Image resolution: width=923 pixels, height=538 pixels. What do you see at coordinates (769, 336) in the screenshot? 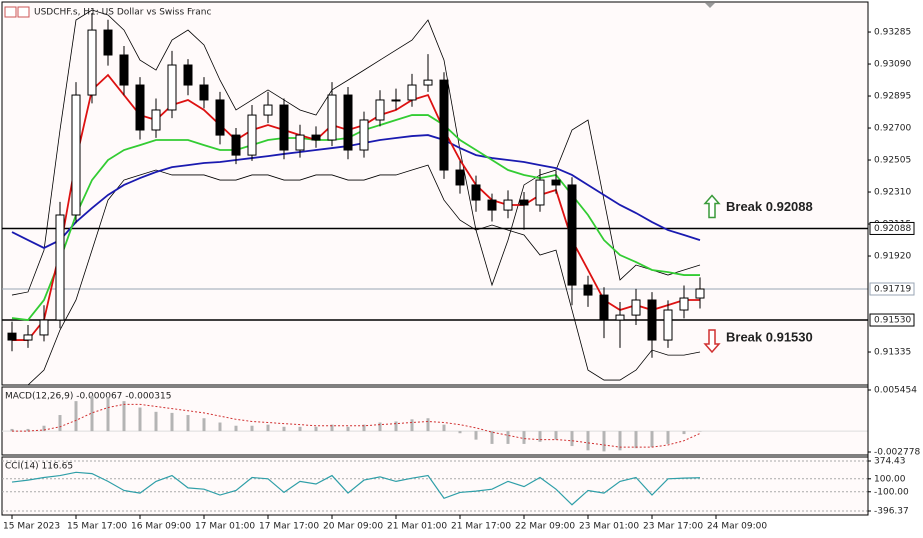
I see `annotation: Break 0.91530` at bounding box center [769, 336].